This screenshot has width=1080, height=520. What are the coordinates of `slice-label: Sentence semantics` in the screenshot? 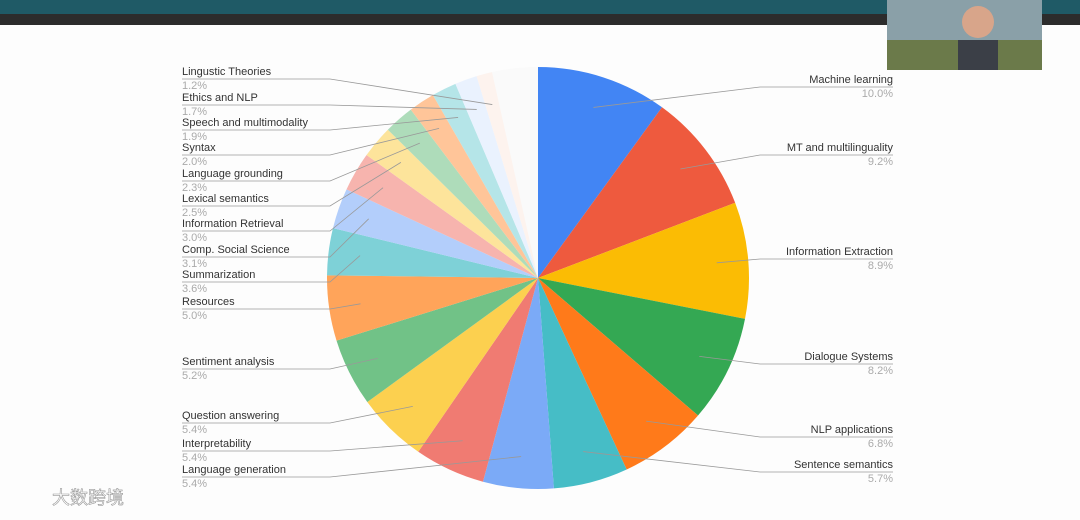 It's located at (844, 465).